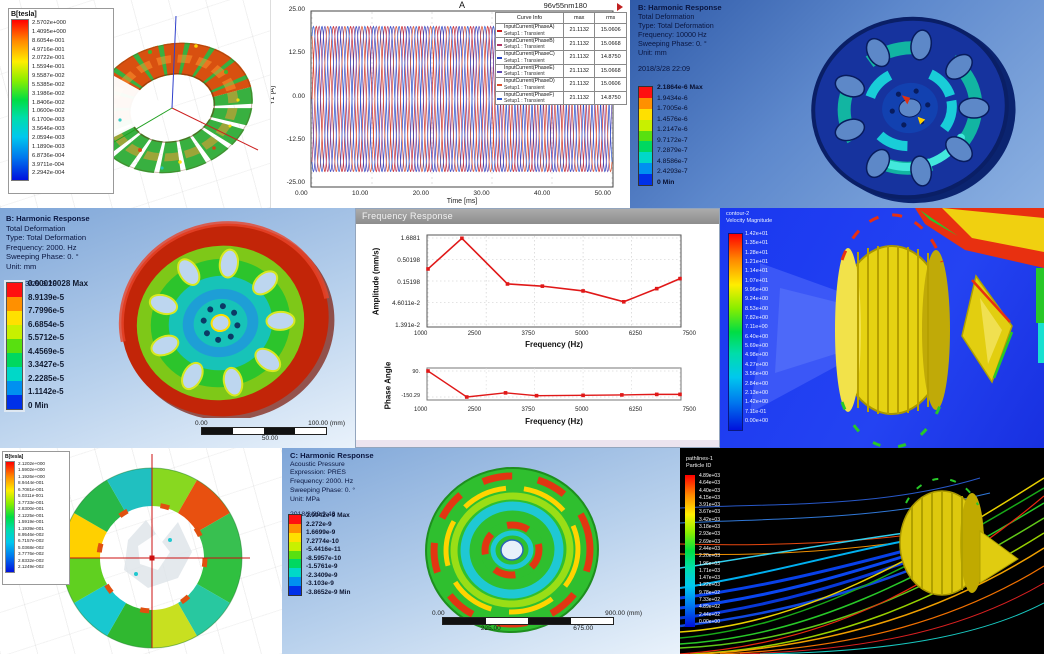 The height and width of the screenshot is (654, 1044). Describe the element at coordinates (757, 402) in the screenshot. I see `legend-value: 1.42e+00` at that location.